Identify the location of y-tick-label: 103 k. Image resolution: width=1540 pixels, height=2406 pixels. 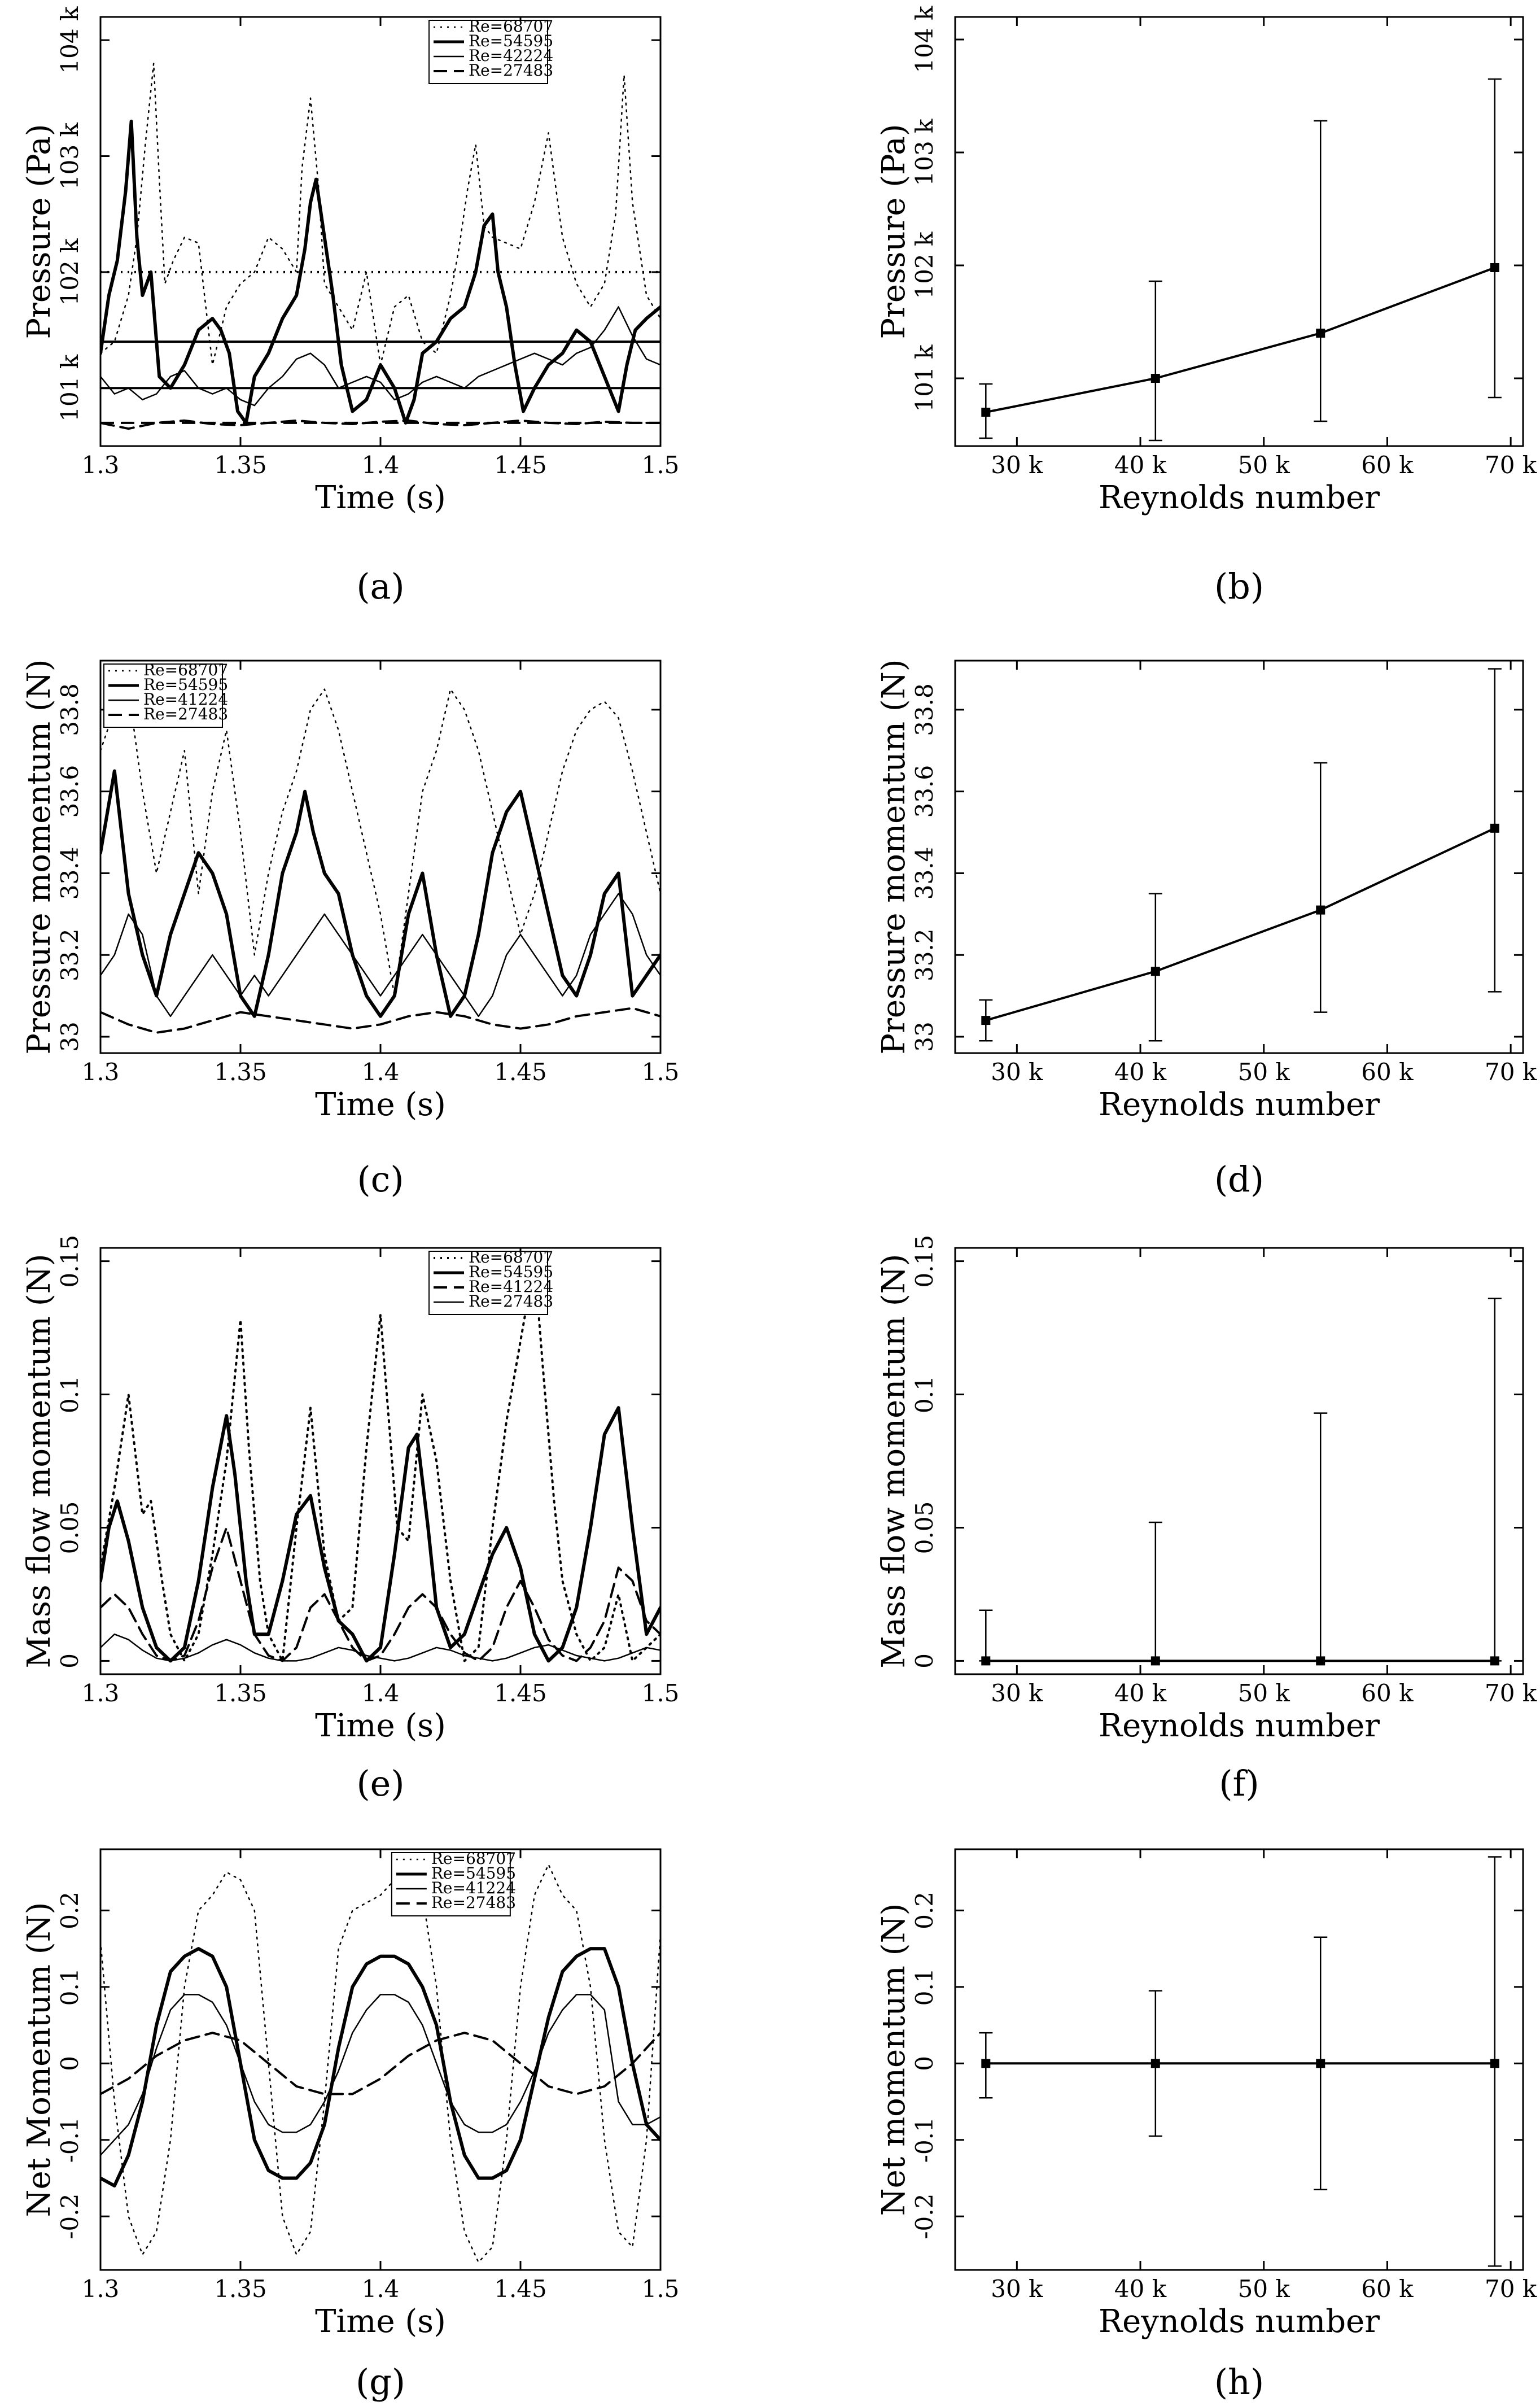
(925, 152).